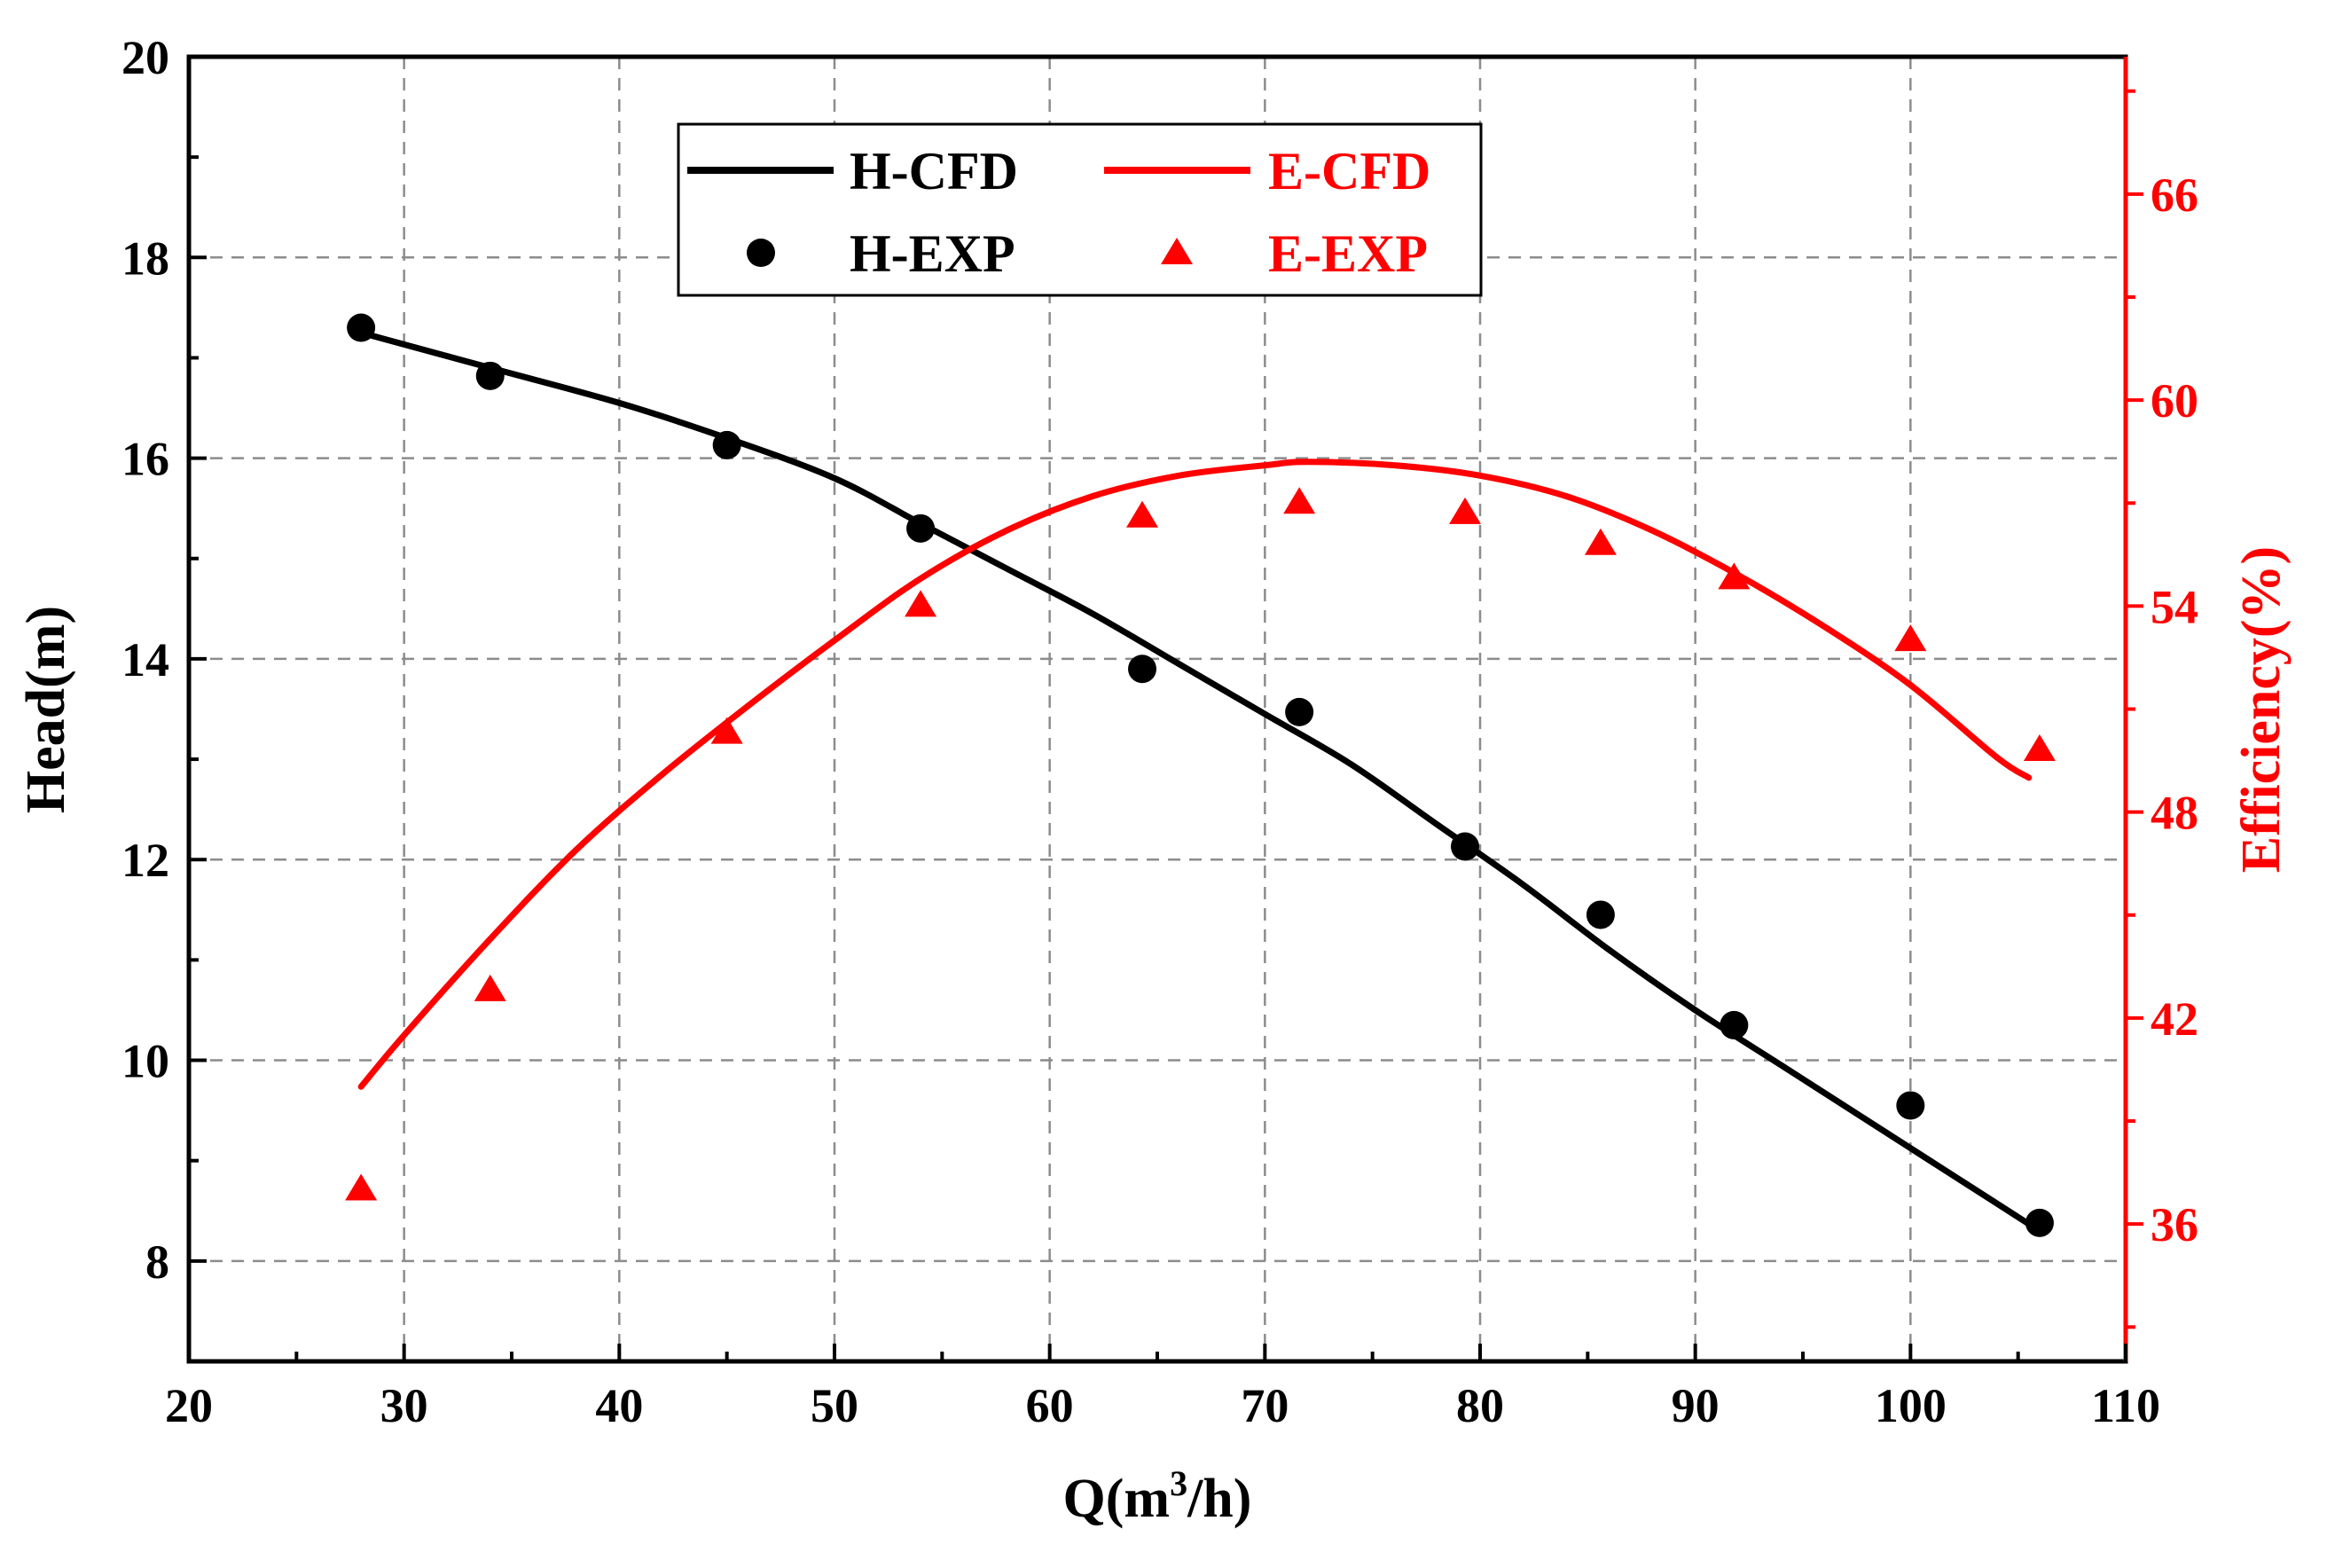 This screenshot has width=2327, height=1568. I want to click on x-axis-title: Q(m3/h), so click(1157, 1496).